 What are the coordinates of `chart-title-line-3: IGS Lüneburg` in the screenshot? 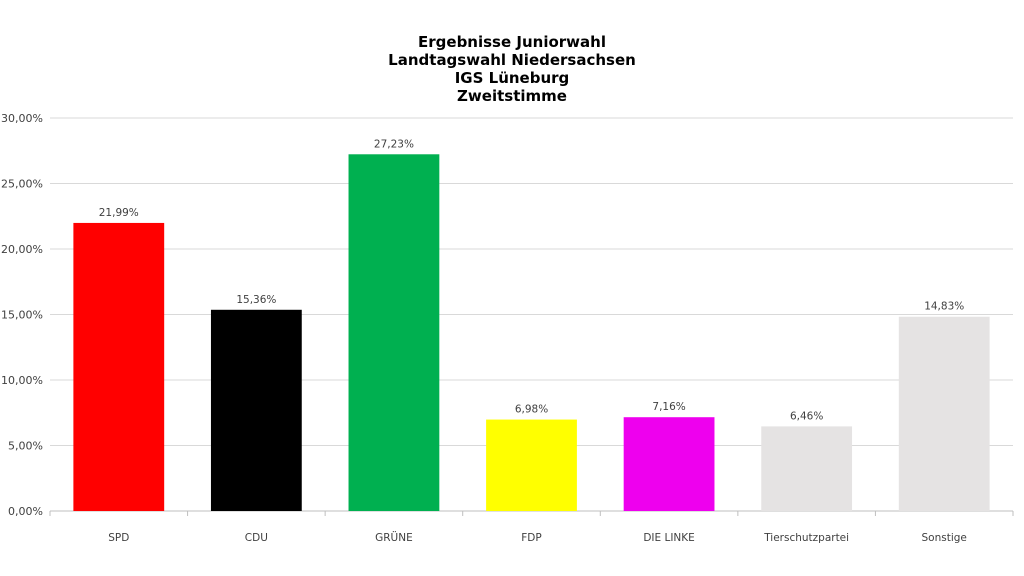 It's located at (512, 78).